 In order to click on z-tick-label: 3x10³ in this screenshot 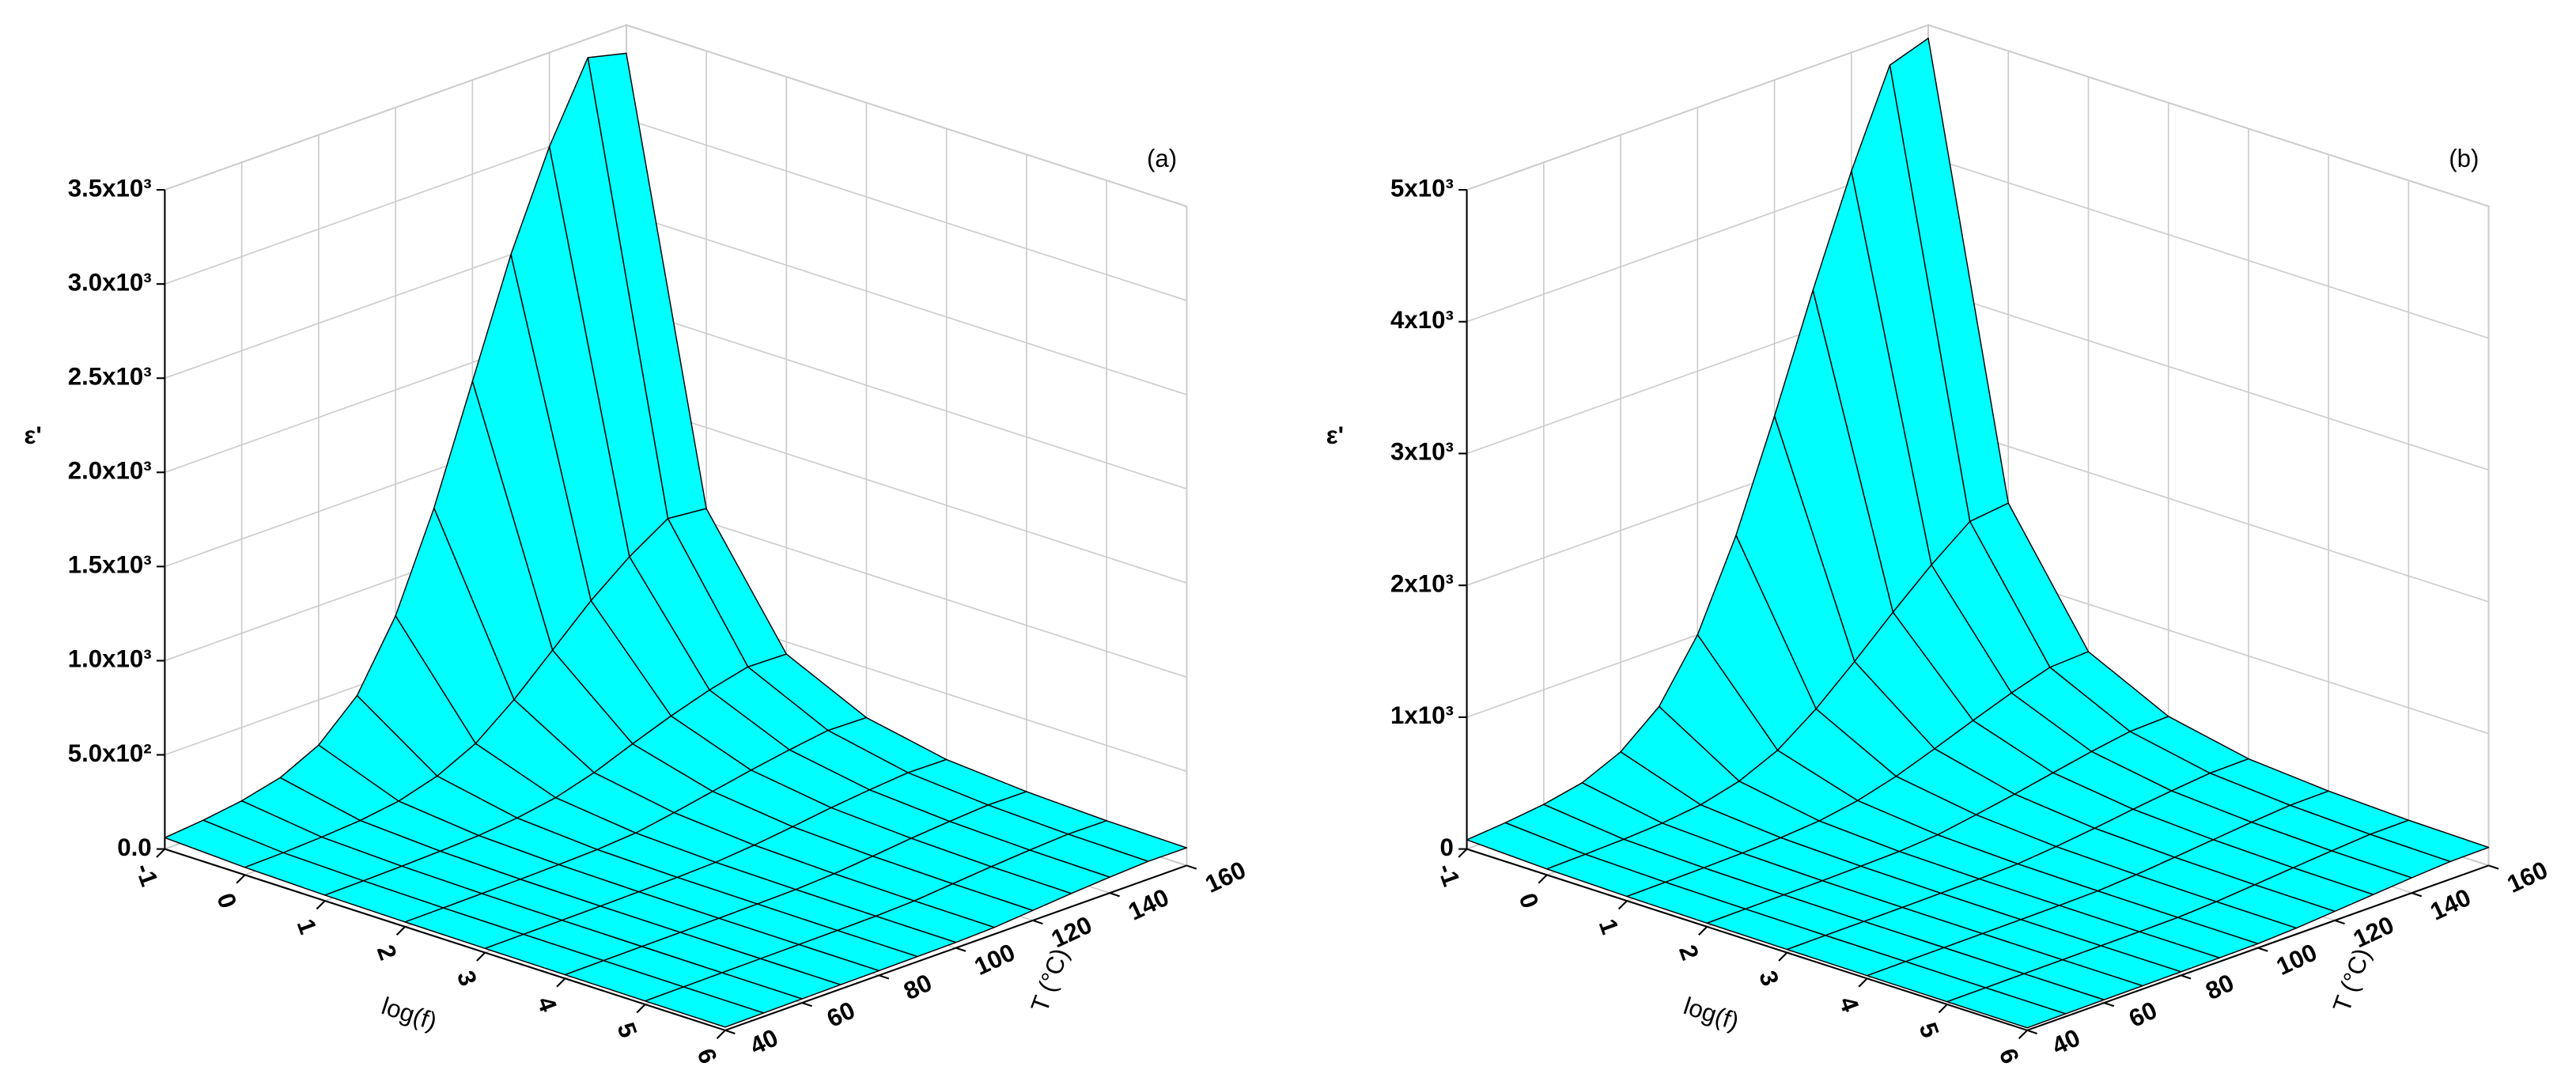, I will do `click(1422, 452)`.